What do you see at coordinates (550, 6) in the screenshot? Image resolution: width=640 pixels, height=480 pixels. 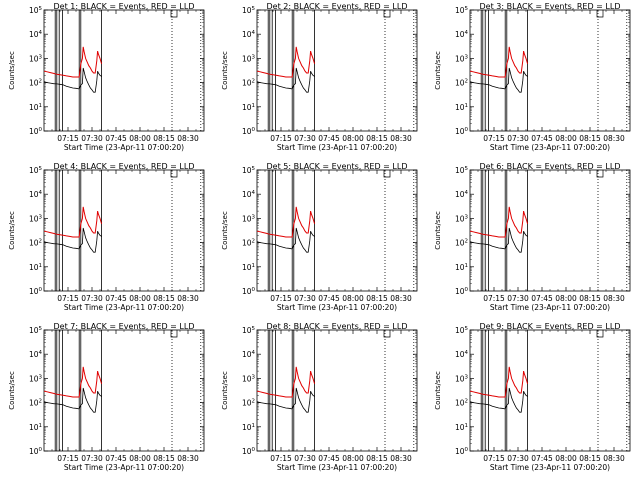 I see `panel-title: Det 3: BLACK = Events, RED = LLD` at bounding box center [550, 6].